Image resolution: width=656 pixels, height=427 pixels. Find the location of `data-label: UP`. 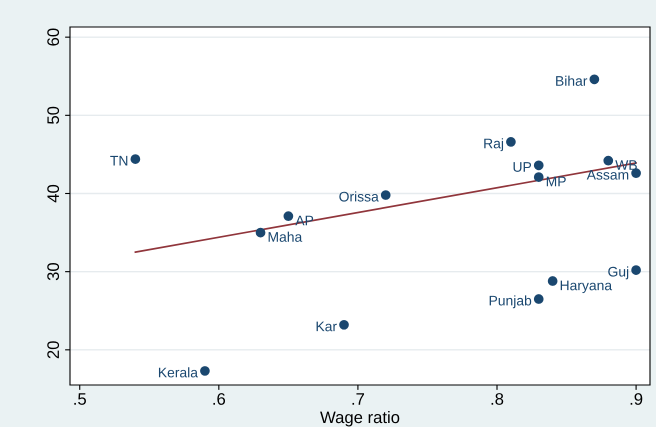

data-label: UP is located at coordinates (523, 167).